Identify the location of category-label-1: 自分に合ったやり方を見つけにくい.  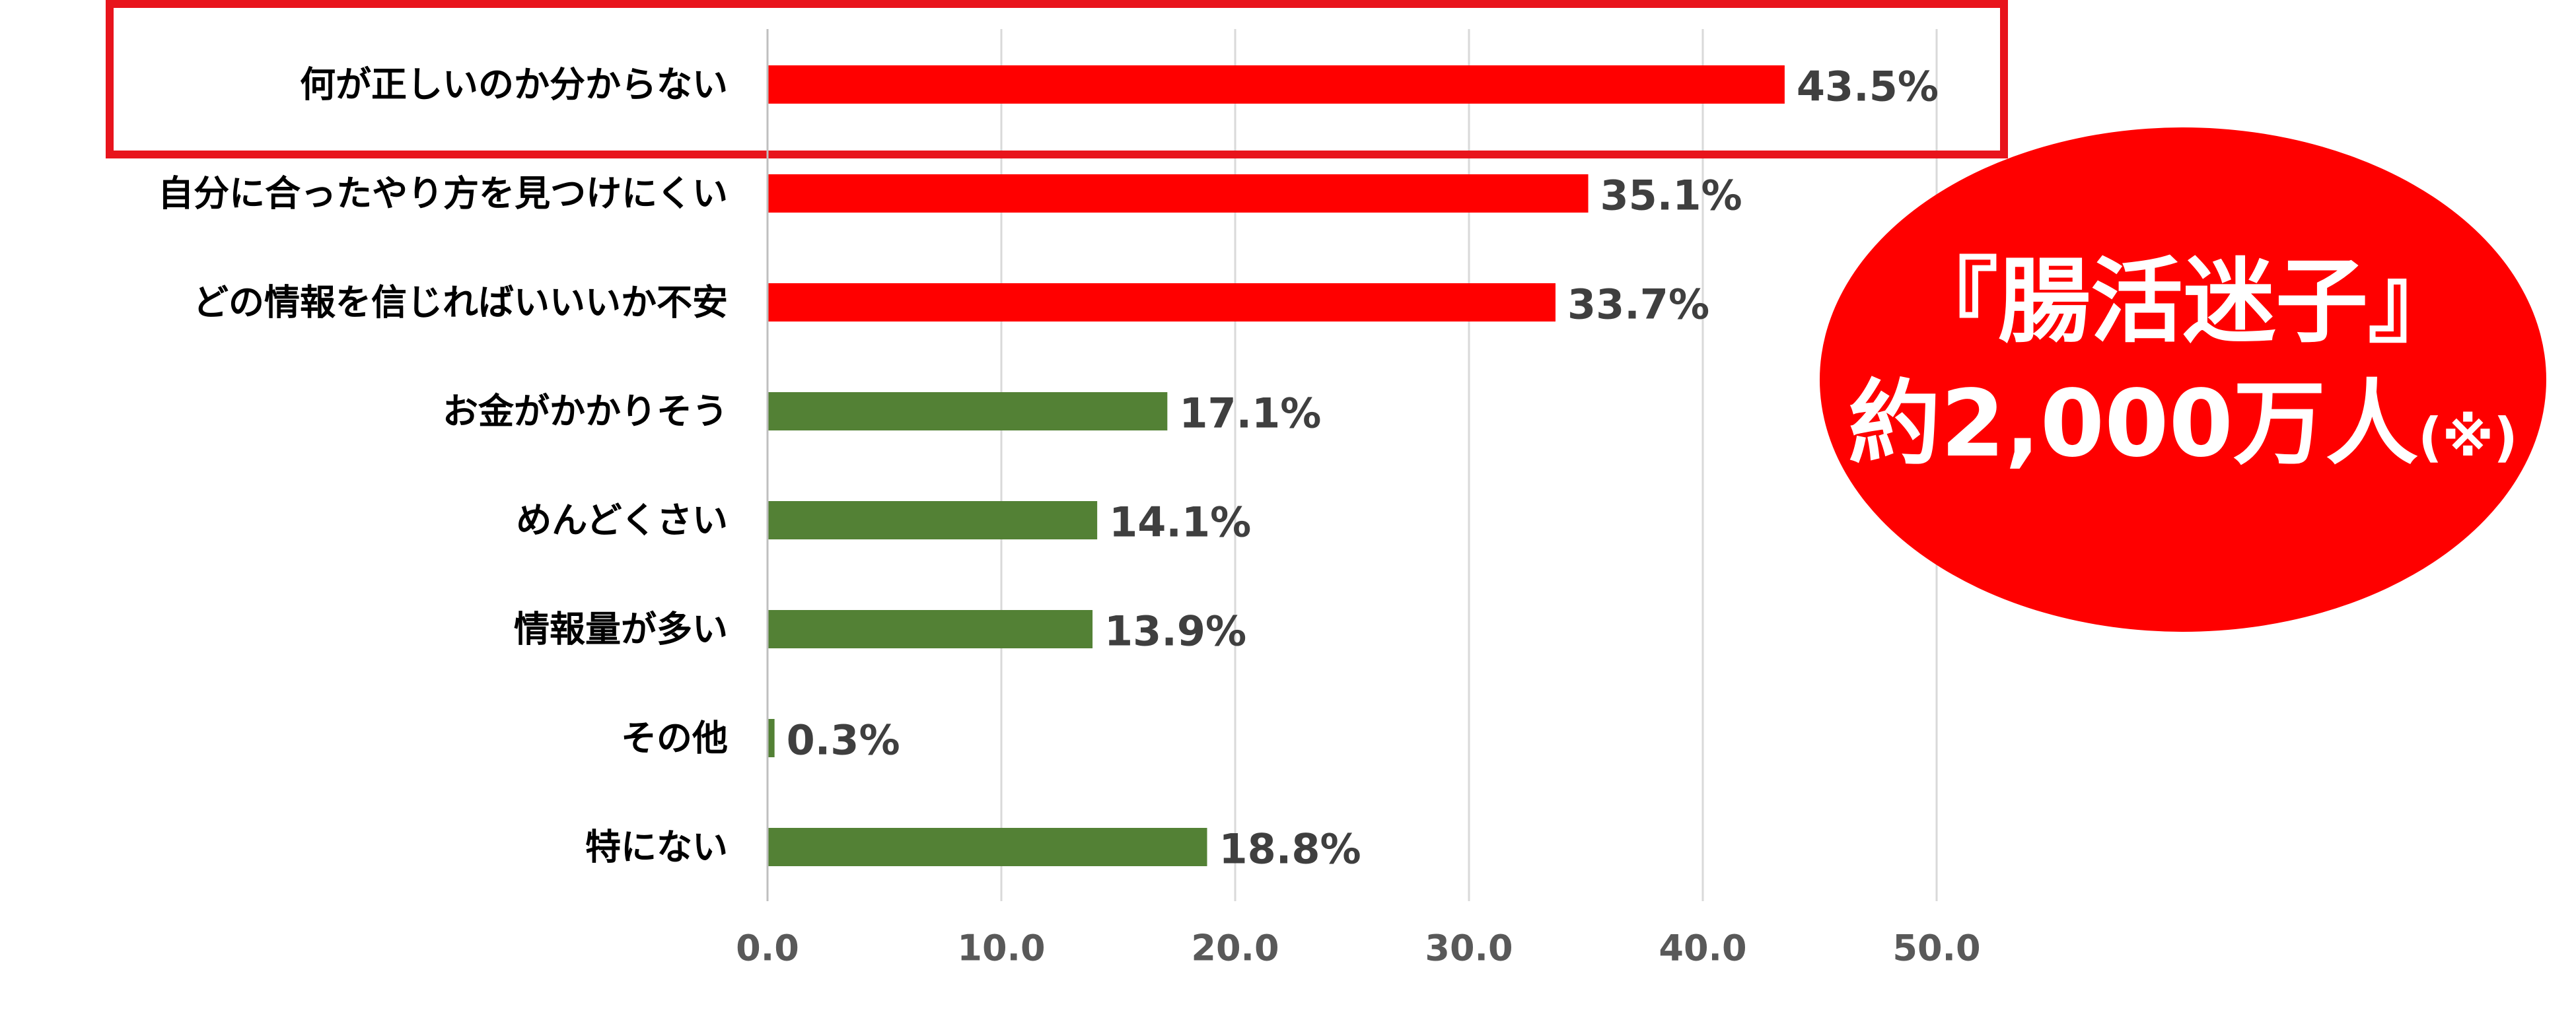
(443, 194).